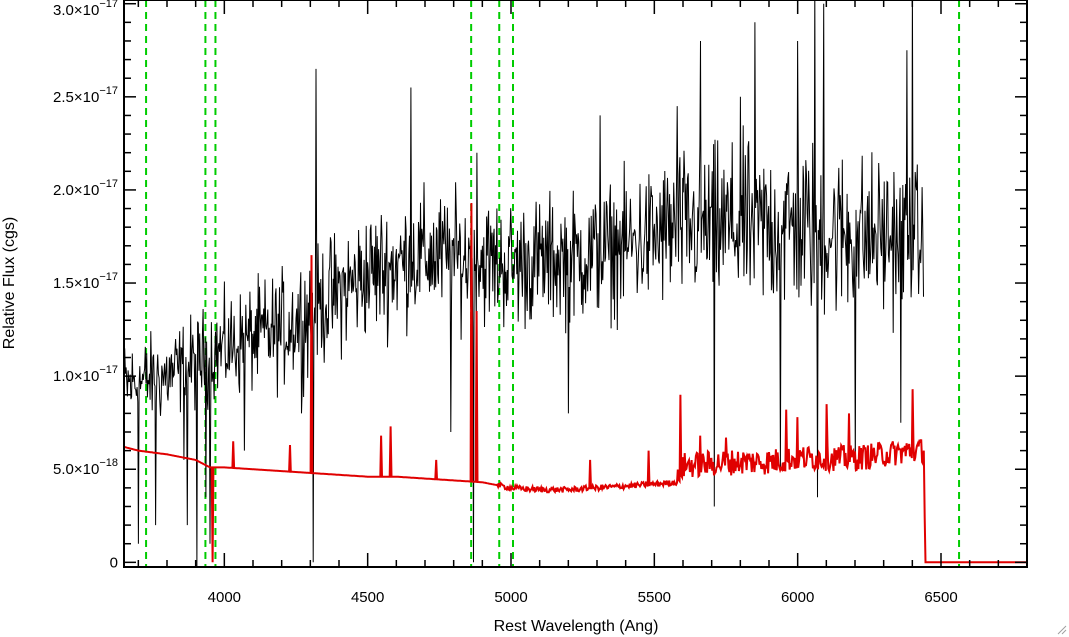  I want to click on y-tick-label: 2.0×10⁻¹⁷, so click(85, 188).